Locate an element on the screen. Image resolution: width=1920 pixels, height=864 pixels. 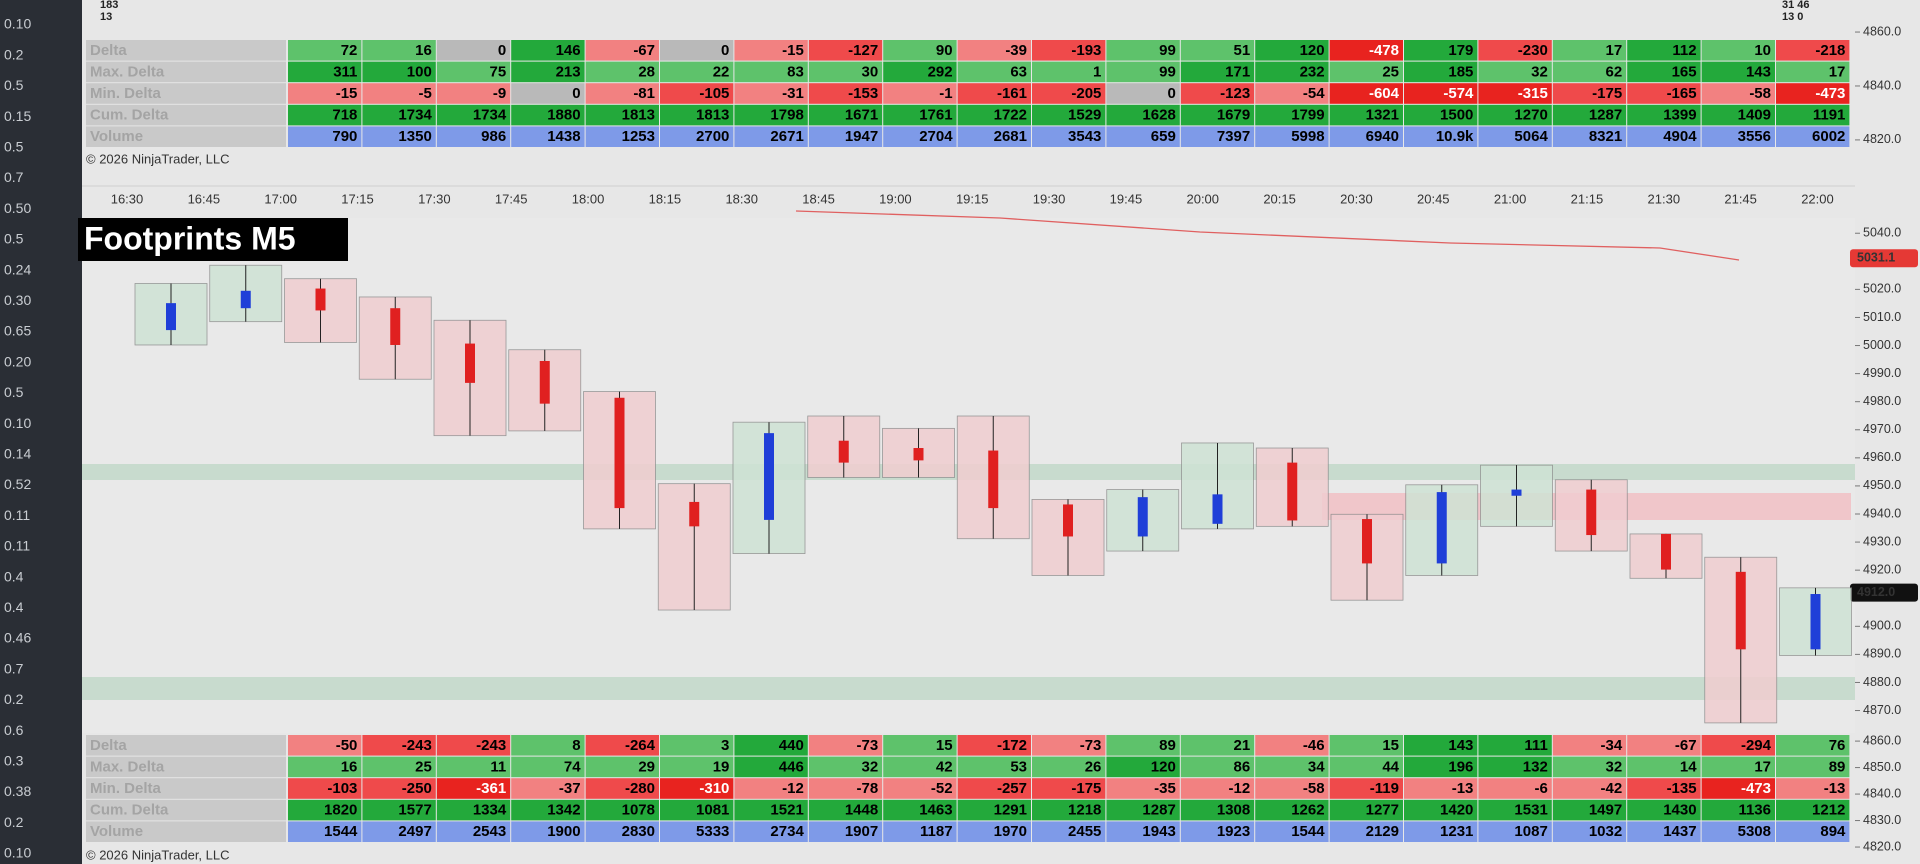
cell-value: 1448 is located at coordinates (861, 810).